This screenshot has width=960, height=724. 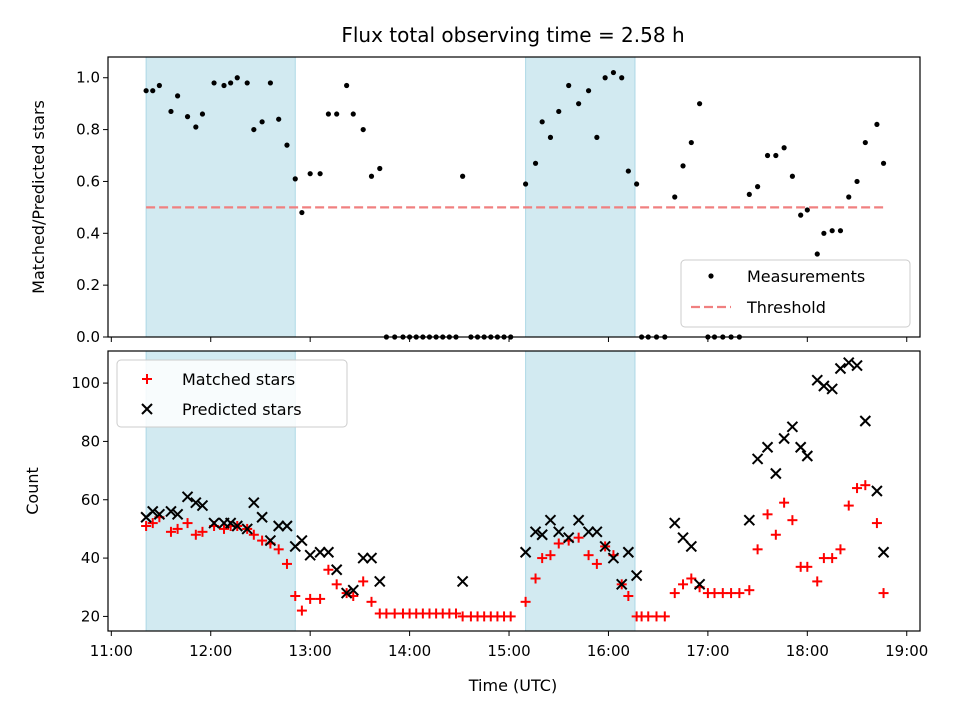 What do you see at coordinates (85, 383) in the screenshot?
I see `bottom-y-tick-label: 100` at bounding box center [85, 383].